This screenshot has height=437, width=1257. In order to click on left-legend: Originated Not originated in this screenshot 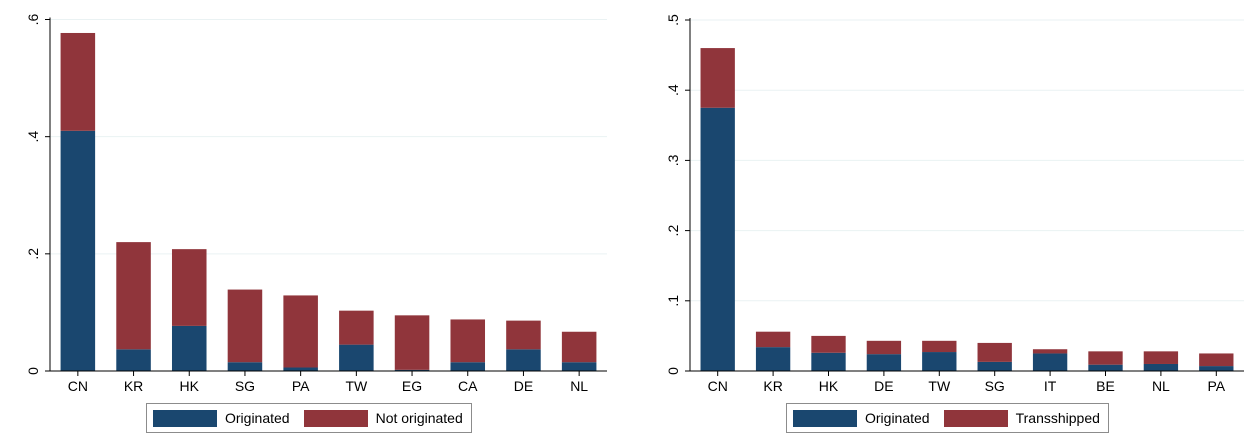, I will do `click(309, 418)`.